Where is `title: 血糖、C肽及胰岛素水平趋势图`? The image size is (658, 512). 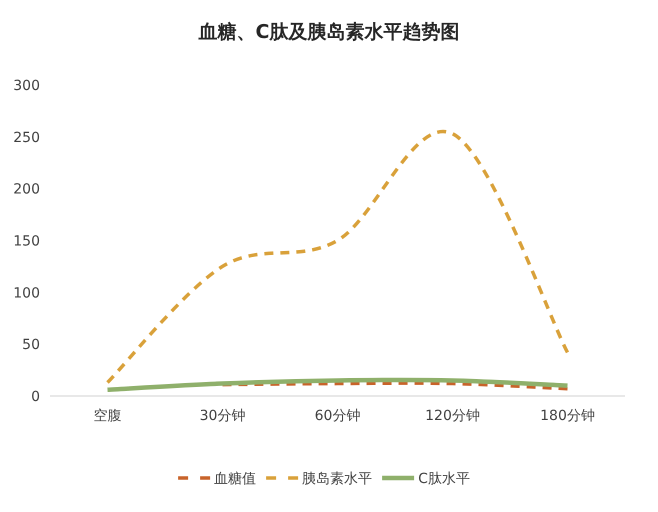 title: 血糖、C肽及胰岛素水平趋势图 is located at coordinates (329, 32).